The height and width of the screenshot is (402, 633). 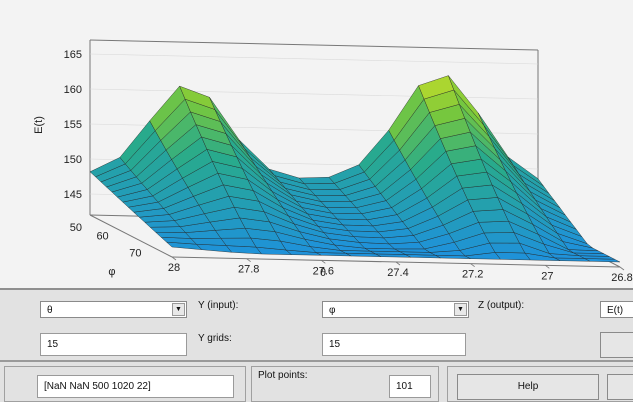 I want to click on z-axis-label: E(t), so click(x=39, y=125).